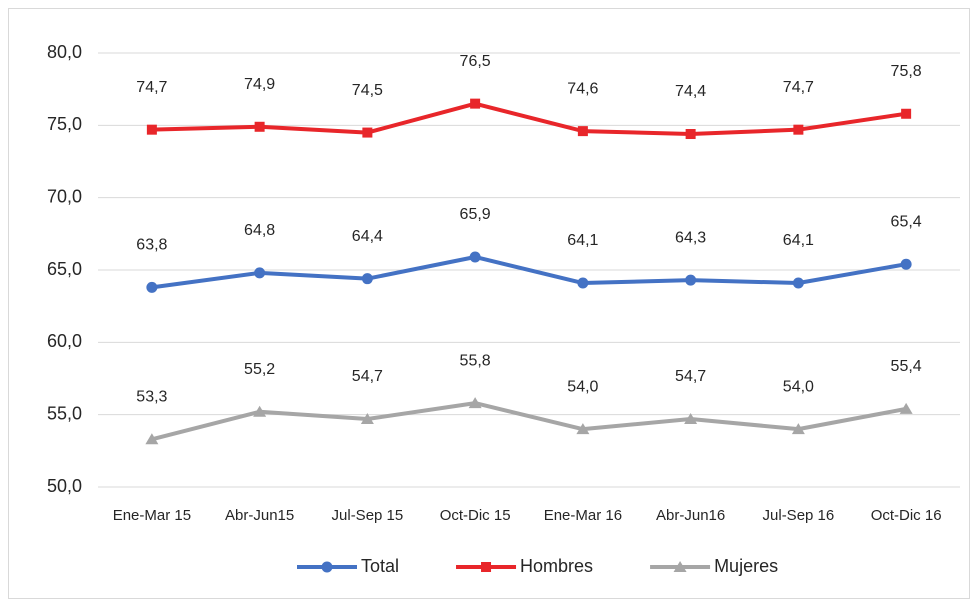  I want to click on x-tick-label: Ene-Mar 16, so click(583, 515).